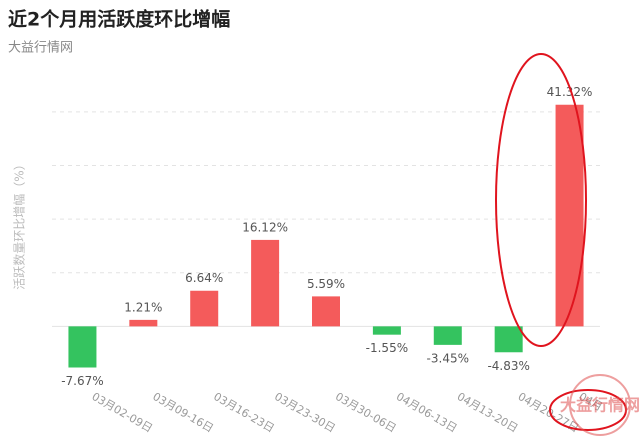 The width and height of the screenshot is (640, 447). Describe the element at coordinates (448, 358) in the screenshot. I see `data-label: -3.45%` at that location.